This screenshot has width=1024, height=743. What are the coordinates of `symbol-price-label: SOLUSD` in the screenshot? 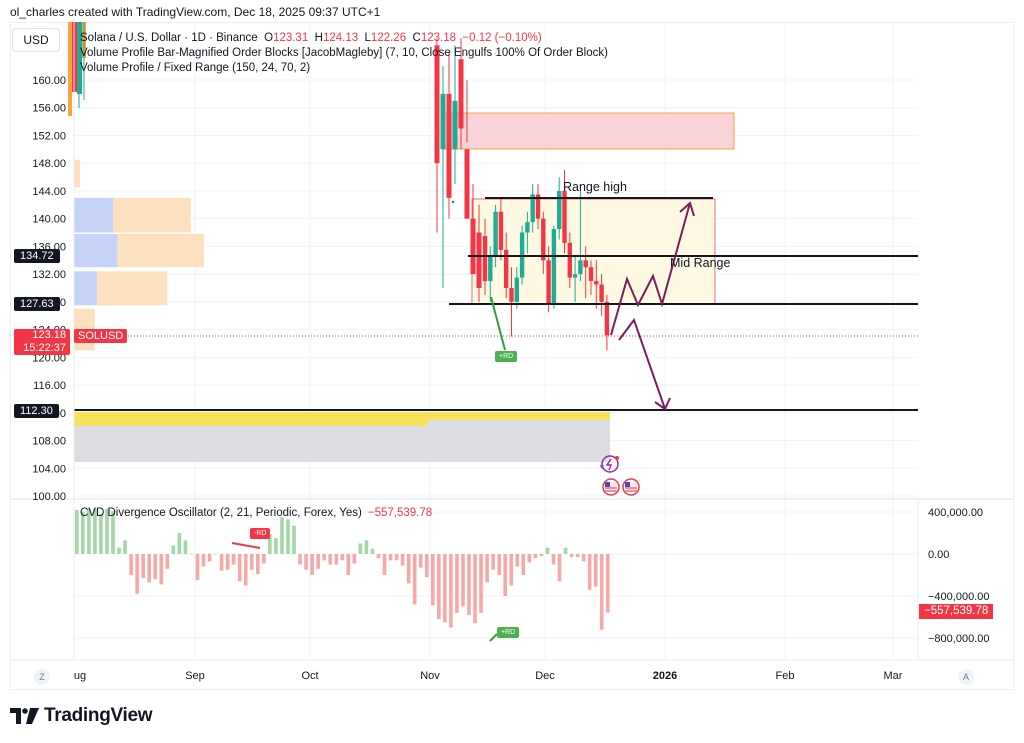 It's located at (101, 336).